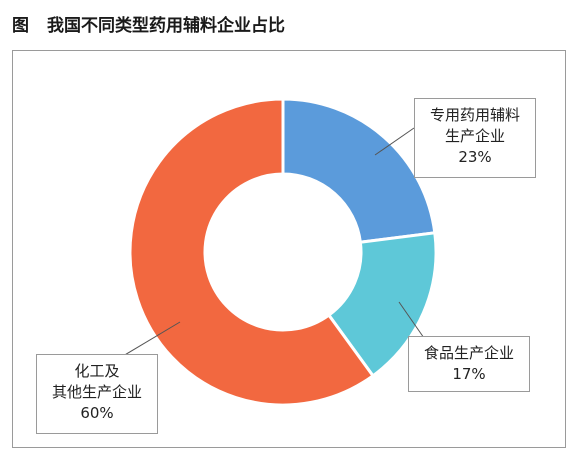 The image size is (582, 459). I want to click on callout-percent: 60%, so click(97, 413).